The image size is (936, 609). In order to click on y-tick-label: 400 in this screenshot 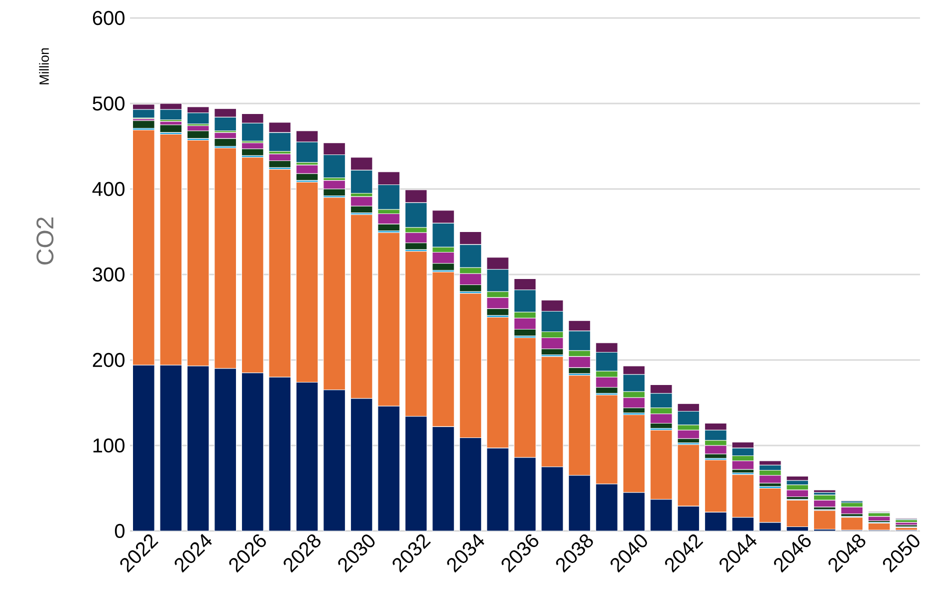, I will do `click(108, 189)`.